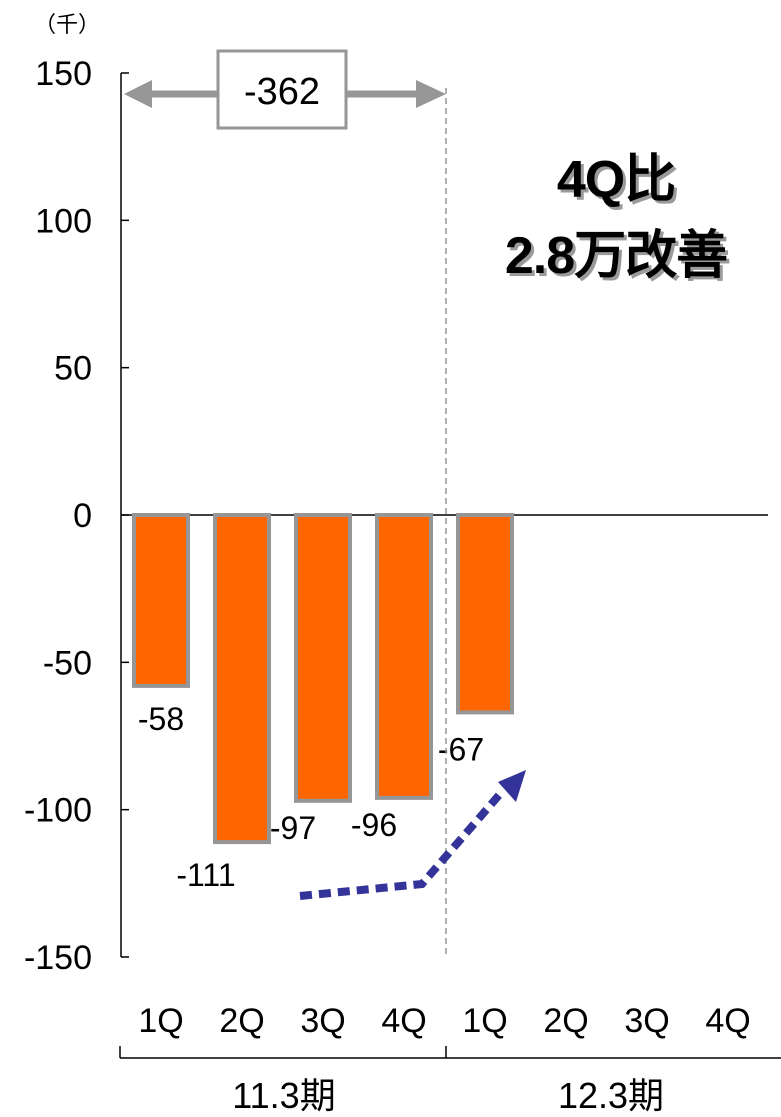  What do you see at coordinates (283, 1095) in the screenshot?
I see `period-label: 11.3期` at bounding box center [283, 1095].